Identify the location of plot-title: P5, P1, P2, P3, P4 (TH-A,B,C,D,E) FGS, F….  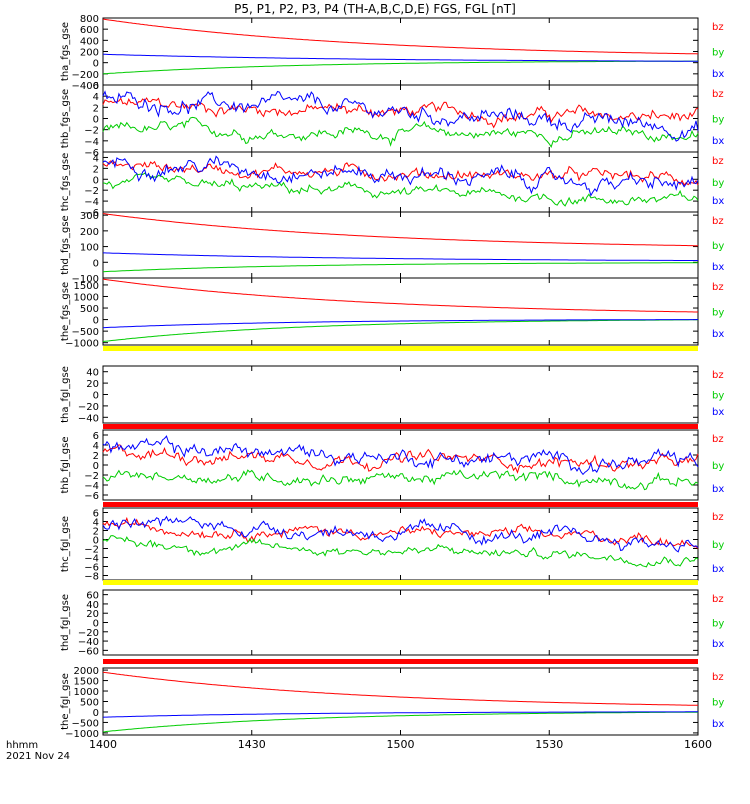
(375, 9).